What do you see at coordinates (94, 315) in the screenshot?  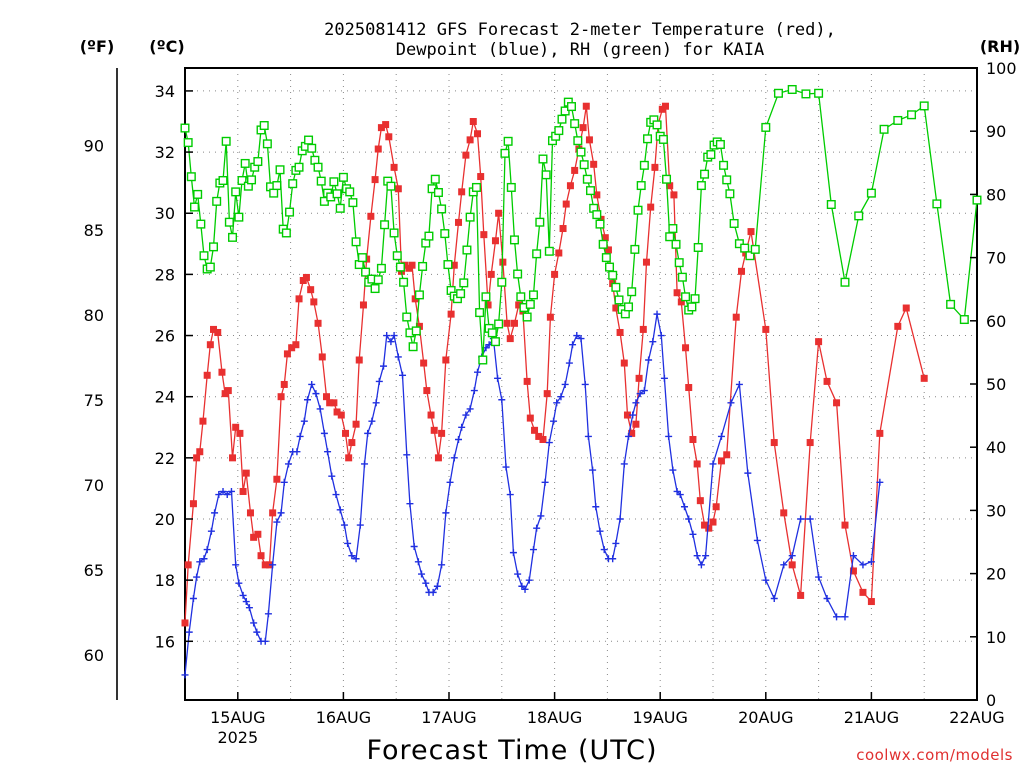 I see `fahrenheit-tick-label: 80` at bounding box center [94, 315].